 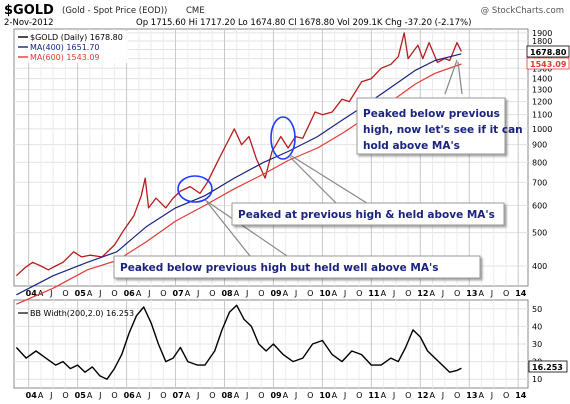 I want to click on price-value-tag, so click(x=548, y=51).